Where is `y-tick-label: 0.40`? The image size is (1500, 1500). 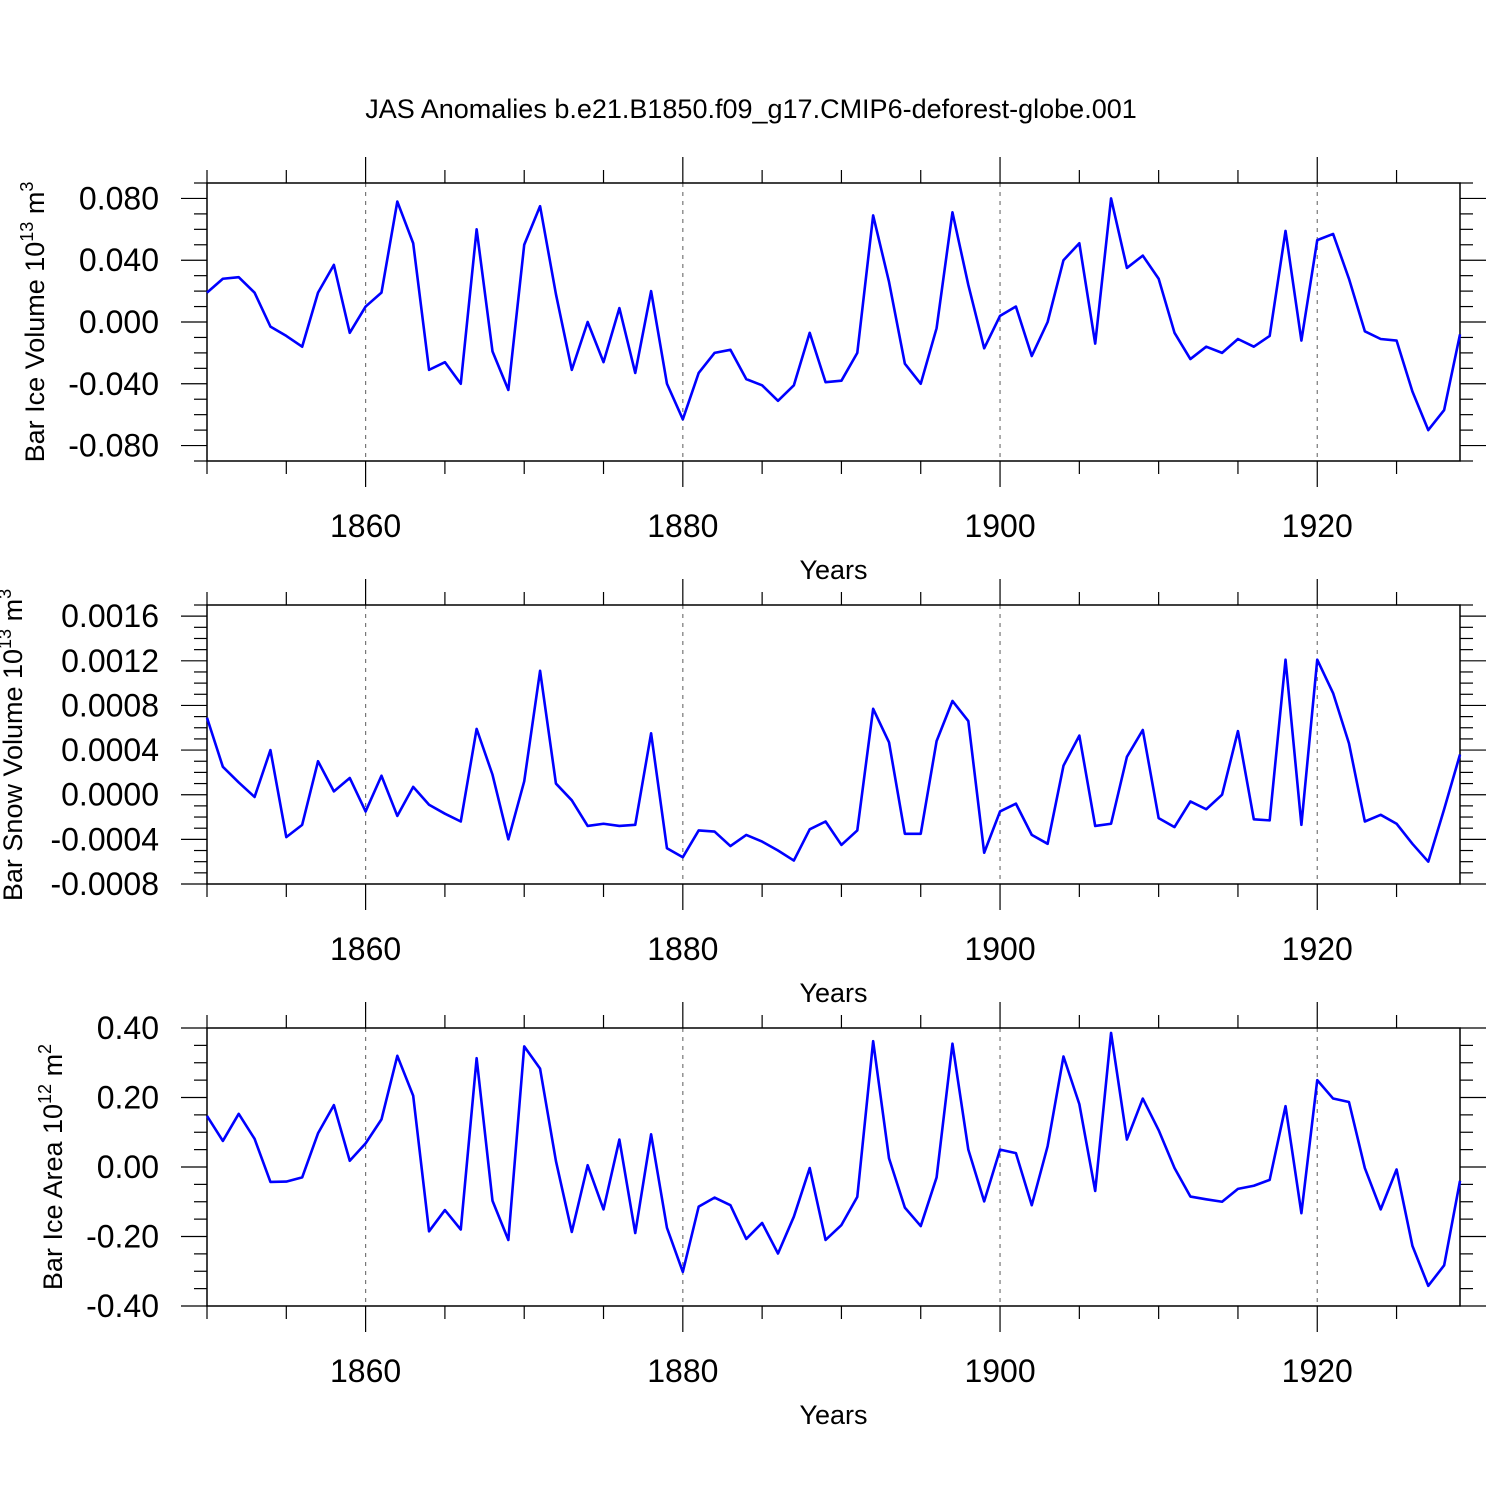
y-tick-label: 0.40 is located at coordinates (128, 1028).